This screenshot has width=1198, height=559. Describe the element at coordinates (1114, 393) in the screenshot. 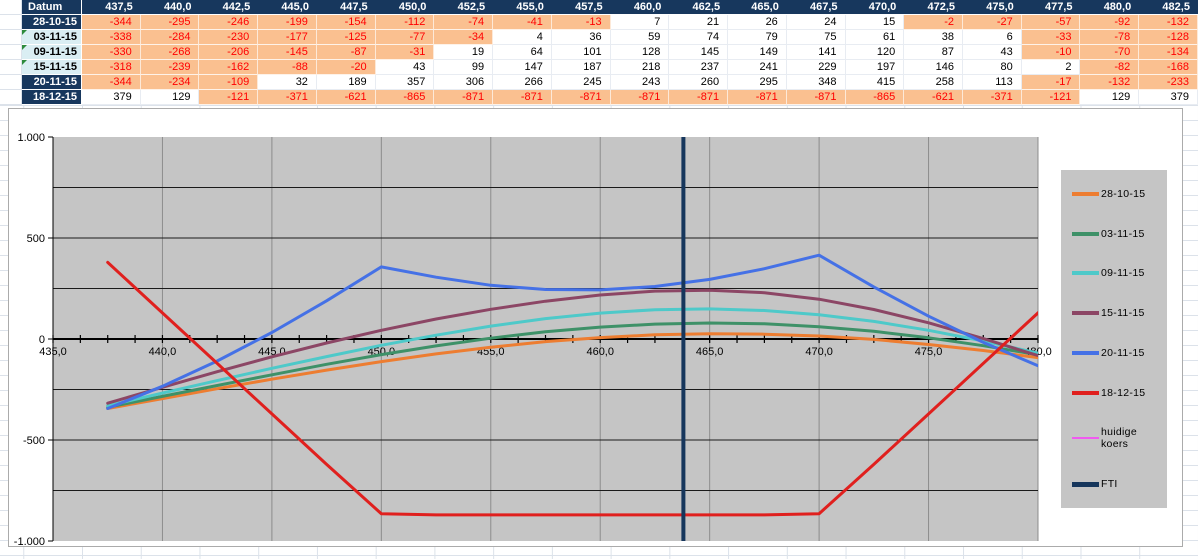

I see `legend-entry: 18-12-15` at that location.